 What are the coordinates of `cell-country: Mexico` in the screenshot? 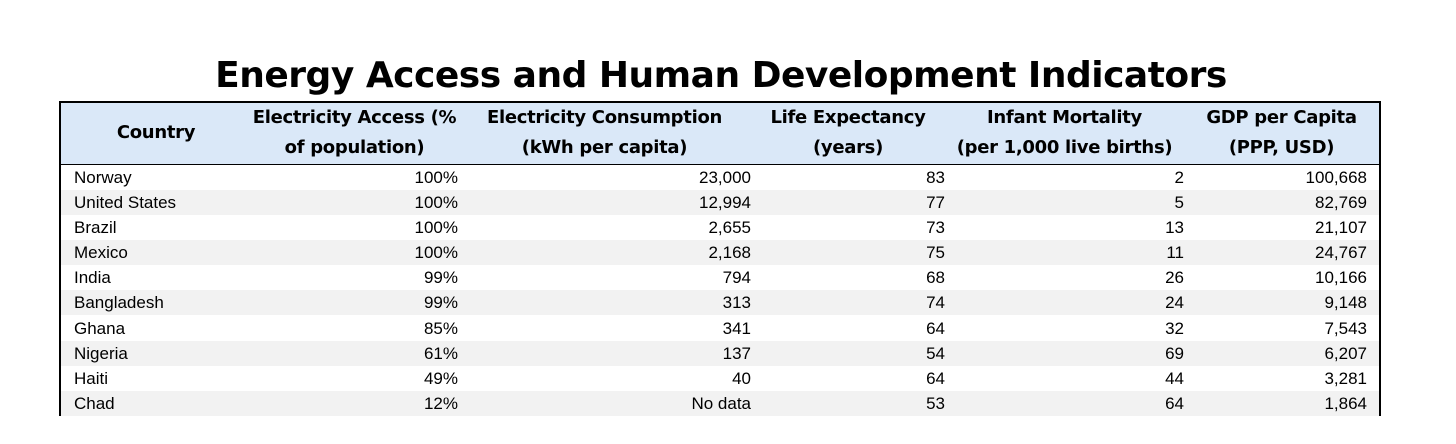 It's located at (101, 252).